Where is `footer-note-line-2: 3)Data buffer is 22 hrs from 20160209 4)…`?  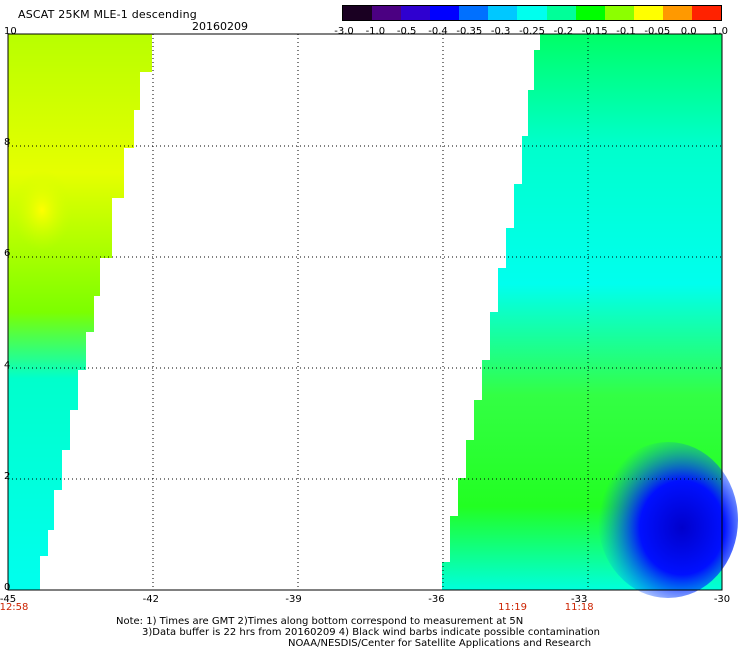
footer-note-line-2: 3)Data buffer is 22 hrs from 20160209 4)… is located at coordinates (371, 632).